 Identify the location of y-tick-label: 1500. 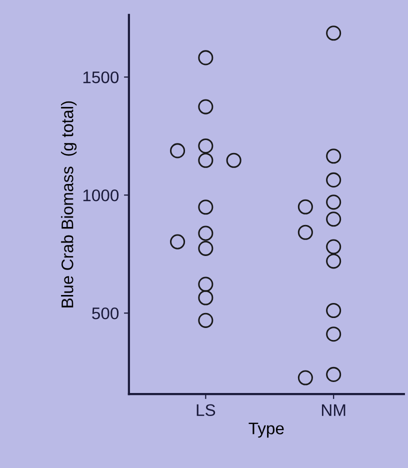
(101, 77).